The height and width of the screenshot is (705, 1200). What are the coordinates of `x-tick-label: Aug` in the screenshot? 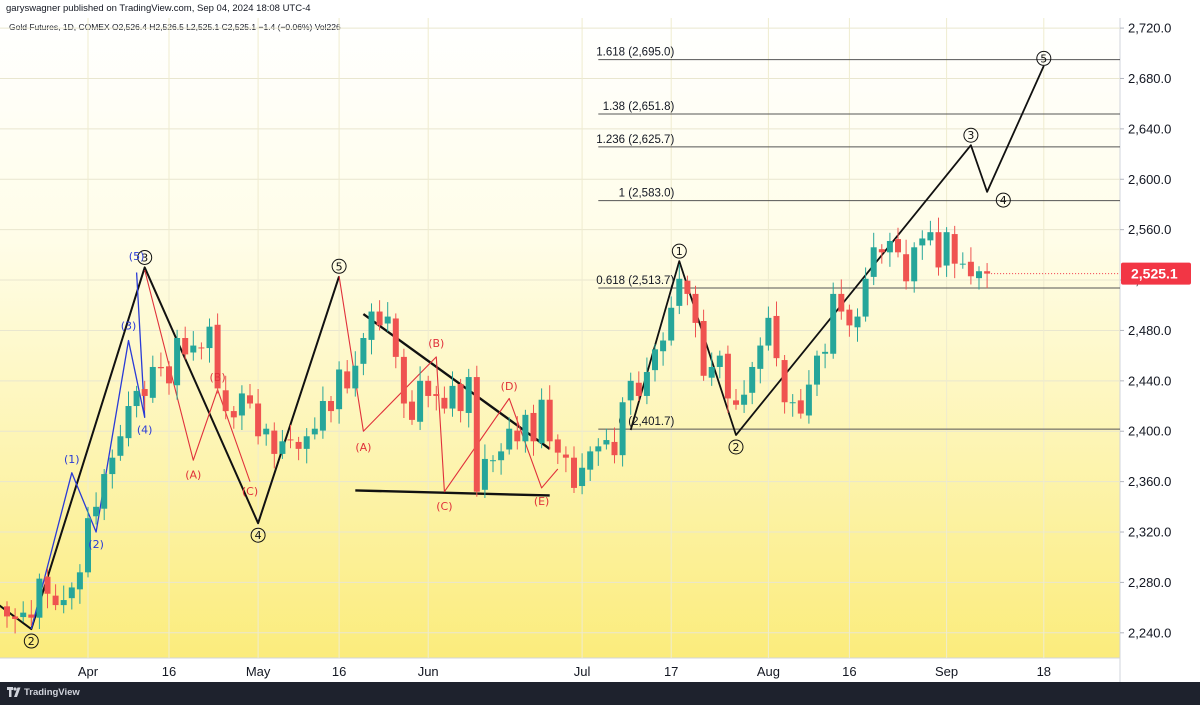 It's located at (768, 671).